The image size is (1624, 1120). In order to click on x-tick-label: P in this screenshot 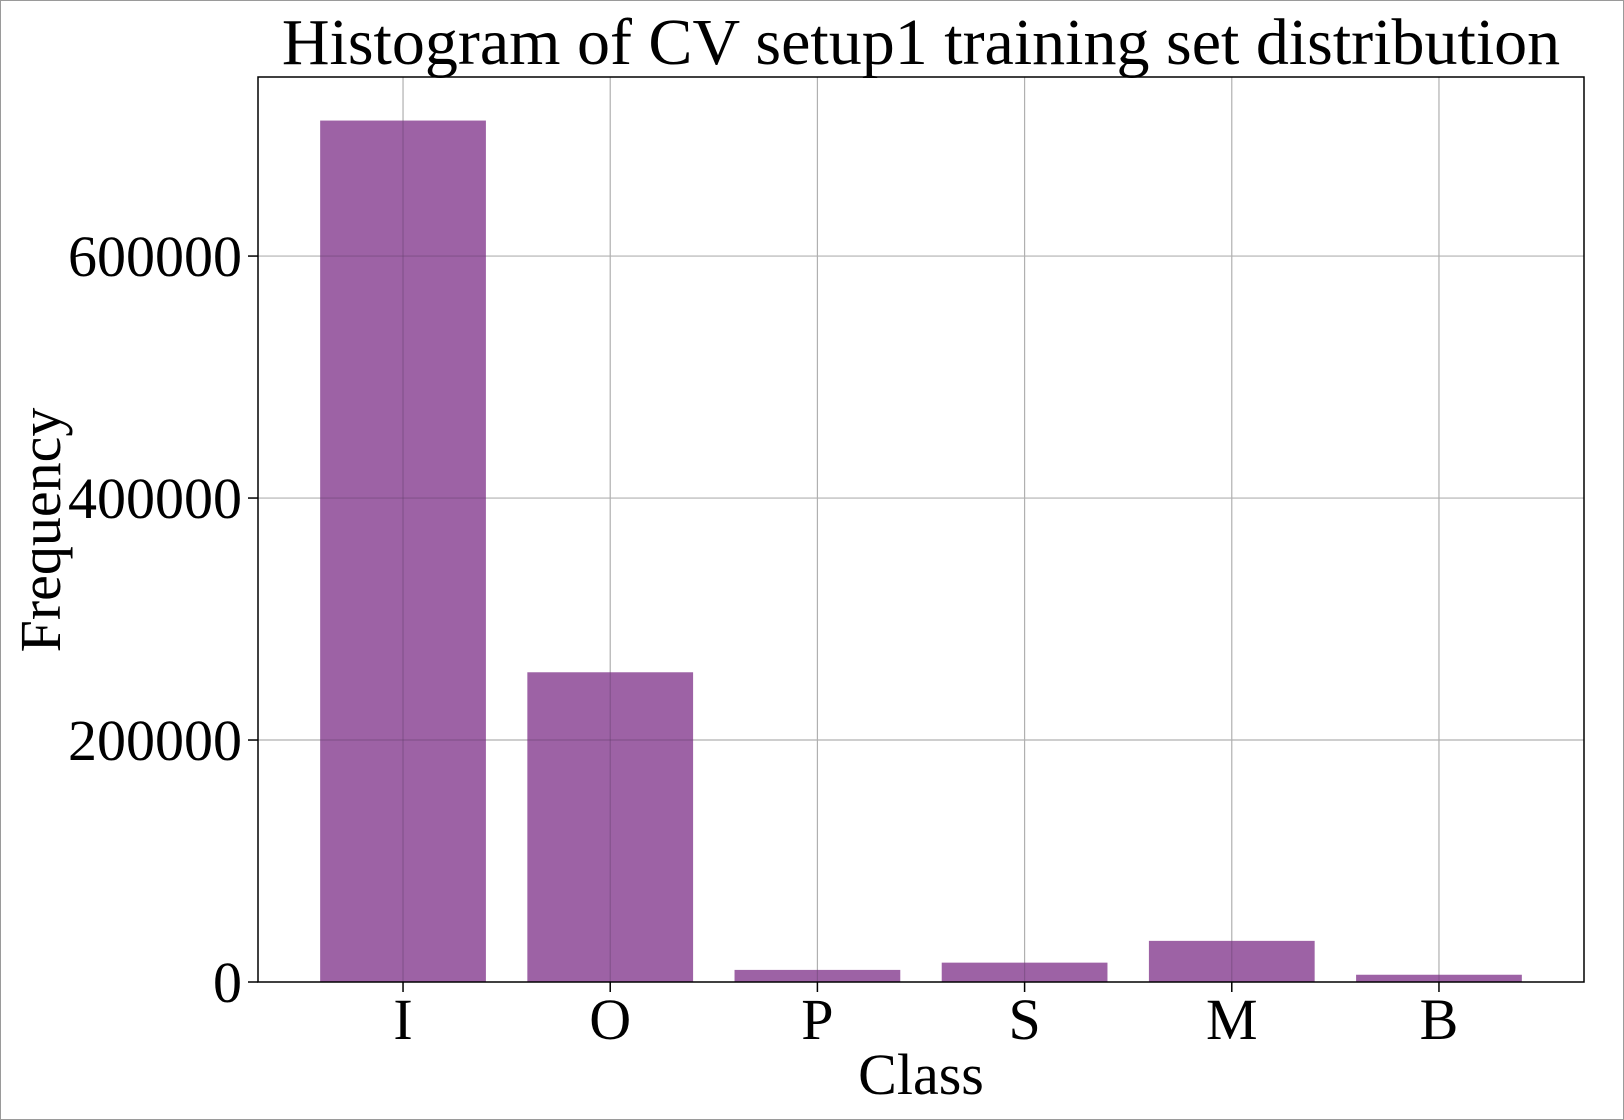, I will do `click(817, 1019)`.